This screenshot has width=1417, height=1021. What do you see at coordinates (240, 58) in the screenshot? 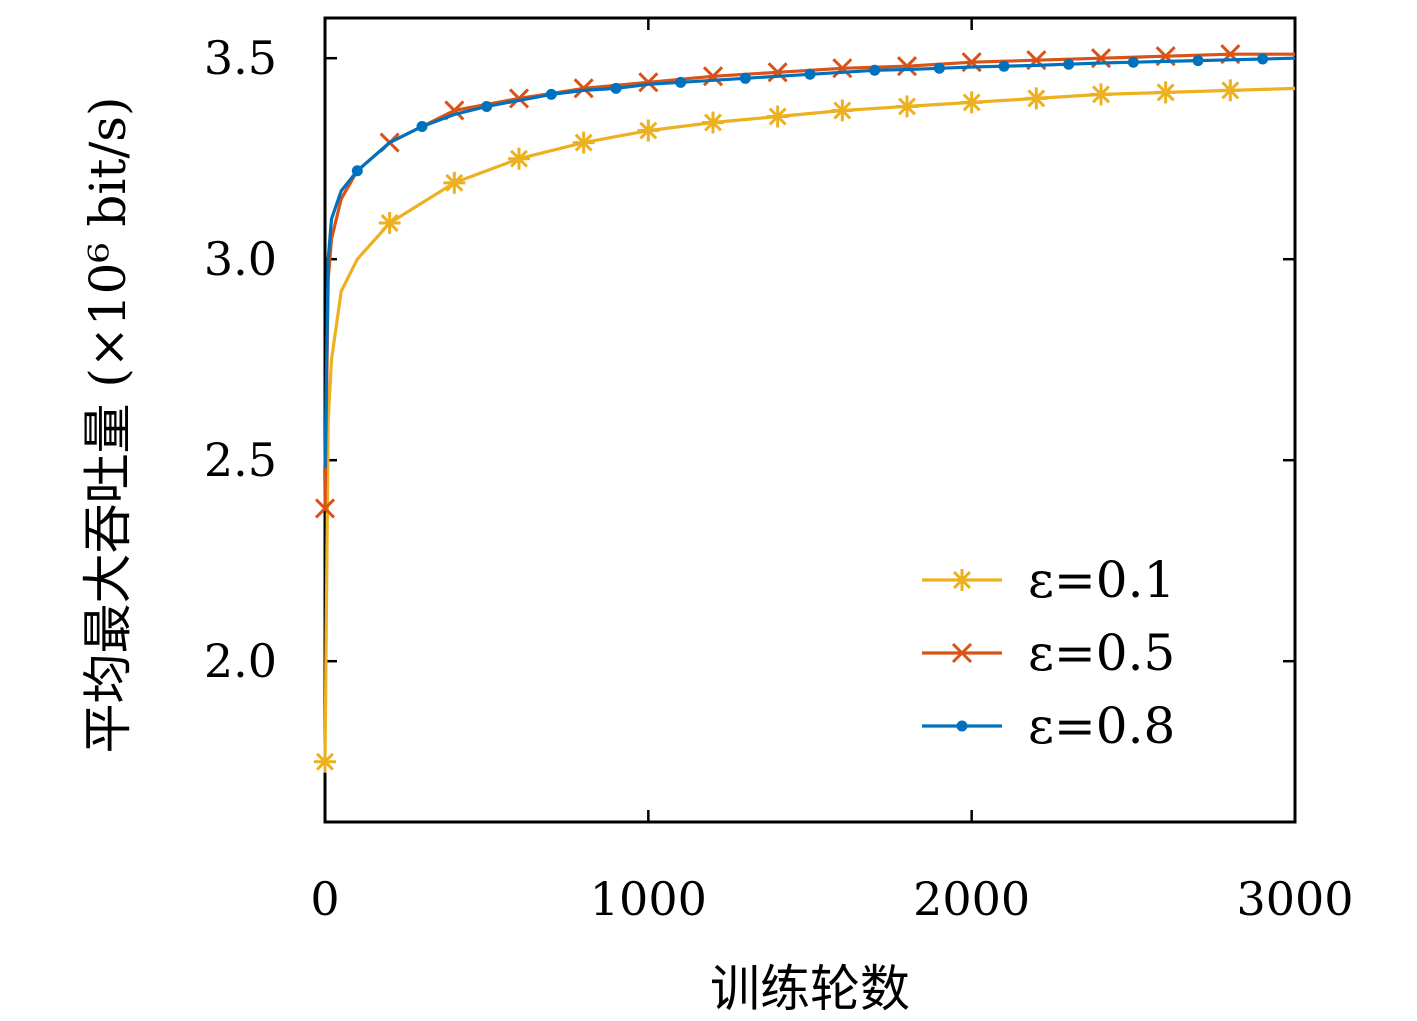
I see `y-tick-label: 3.5` at bounding box center [240, 58].